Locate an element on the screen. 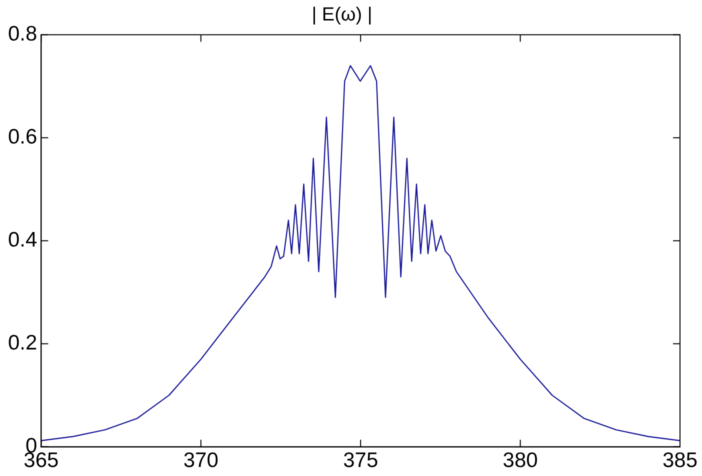 The image size is (702, 476). chart-title: | E(ω) | is located at coordinates (342, 15).